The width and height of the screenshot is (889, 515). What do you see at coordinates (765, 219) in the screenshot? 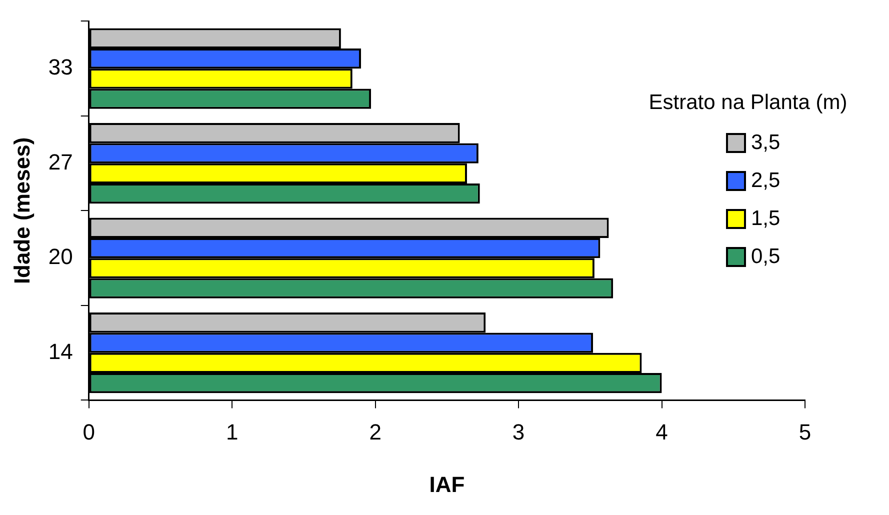
I see `legend-label: 1,5` at bounding box center [765, 219].